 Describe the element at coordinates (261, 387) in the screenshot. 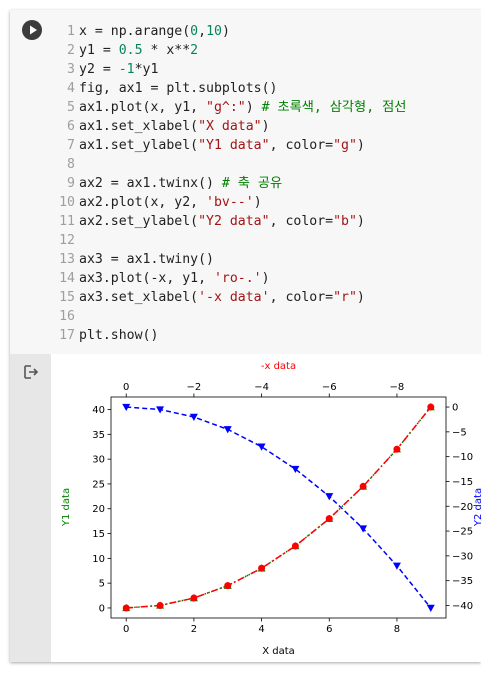

I see `x2-tick-label: −4` at that location.